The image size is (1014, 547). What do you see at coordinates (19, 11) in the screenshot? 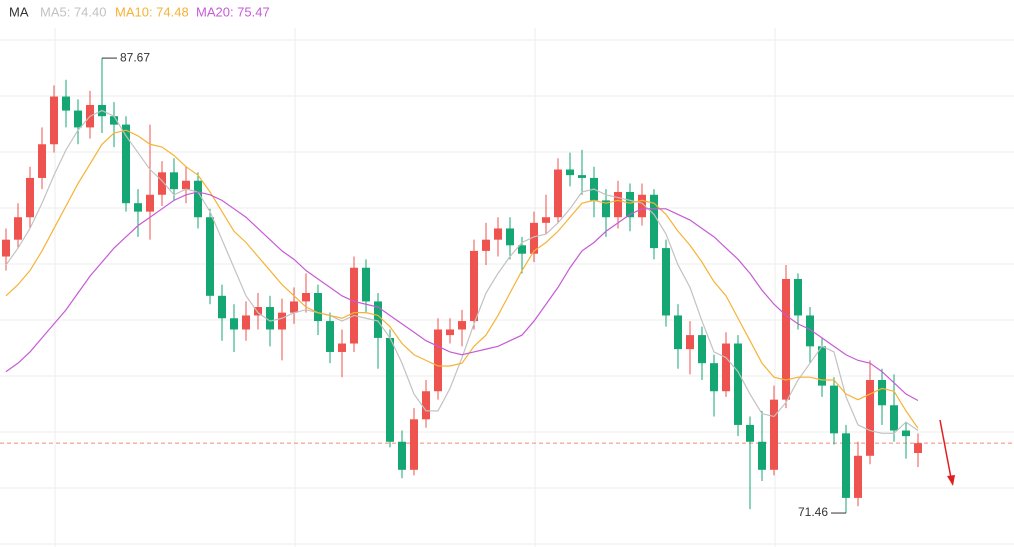
I see `indicator-label: MA` at bounding box center [19, 11].